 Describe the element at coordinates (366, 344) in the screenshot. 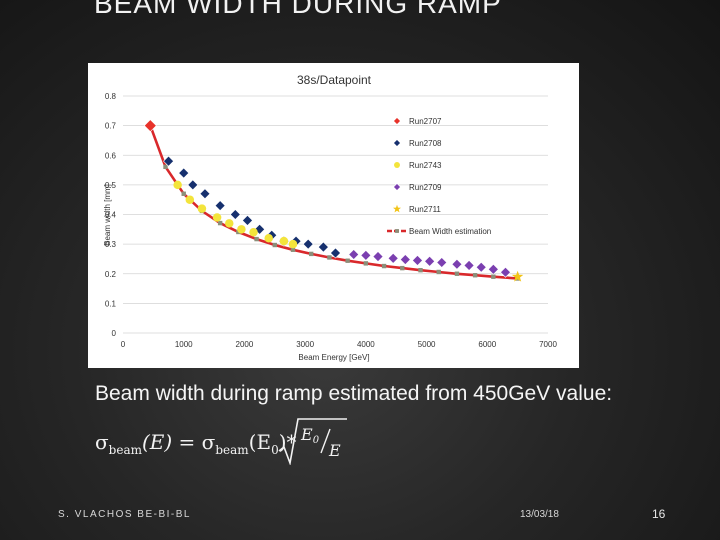

I see `x-tick-label: 4000` at that location.